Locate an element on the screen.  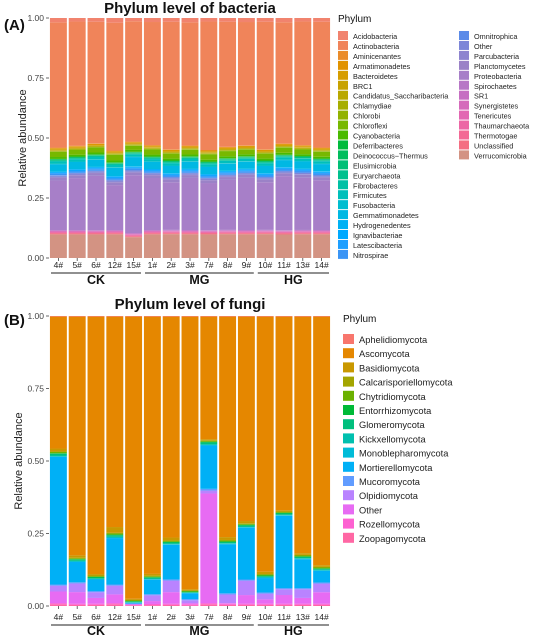
x-tick-label: 14# is located at coordinates (322, 265).